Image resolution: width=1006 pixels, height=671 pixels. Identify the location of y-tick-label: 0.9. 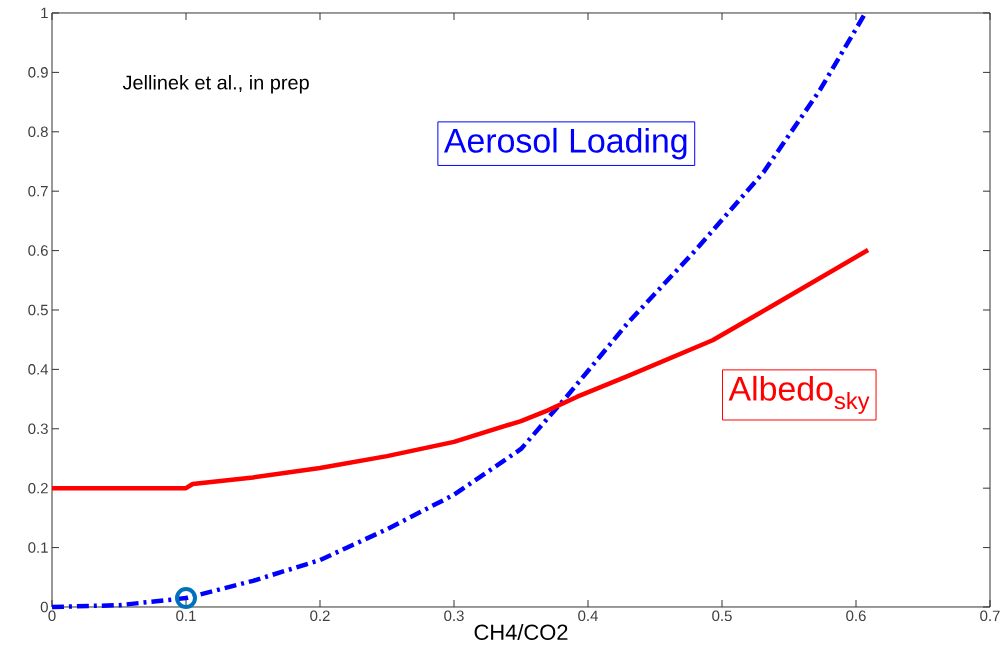
(38, 72).